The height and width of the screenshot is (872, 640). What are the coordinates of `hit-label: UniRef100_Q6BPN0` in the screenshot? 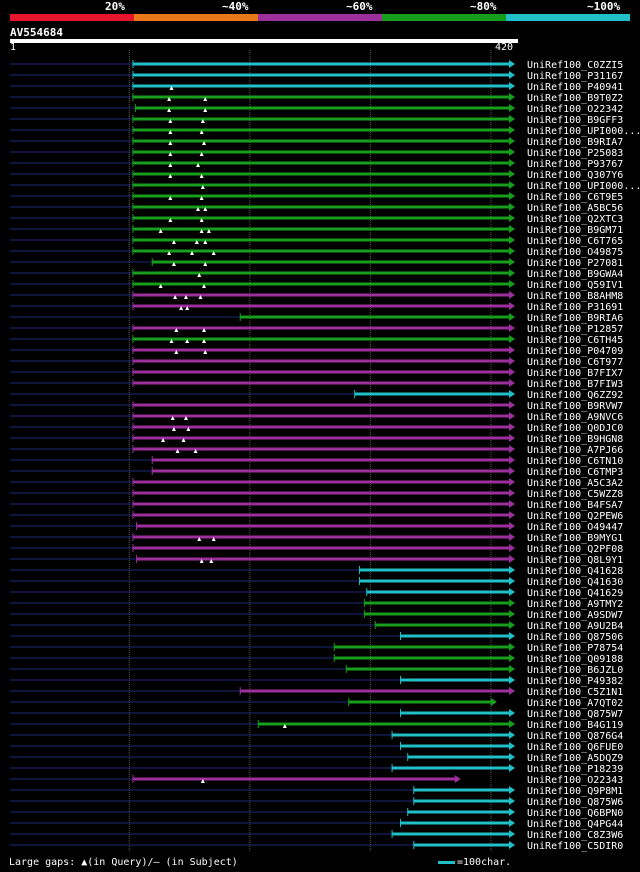 It's located at (575, 813).